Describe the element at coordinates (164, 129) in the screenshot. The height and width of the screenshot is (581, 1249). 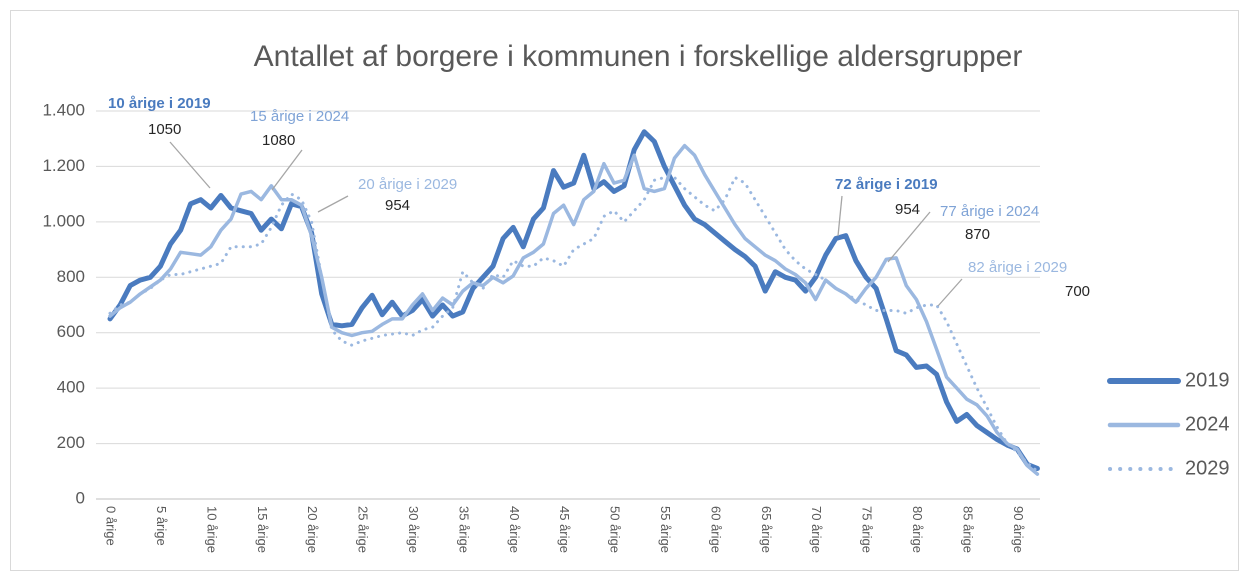
I see `annotation-value: 1050` at that location.